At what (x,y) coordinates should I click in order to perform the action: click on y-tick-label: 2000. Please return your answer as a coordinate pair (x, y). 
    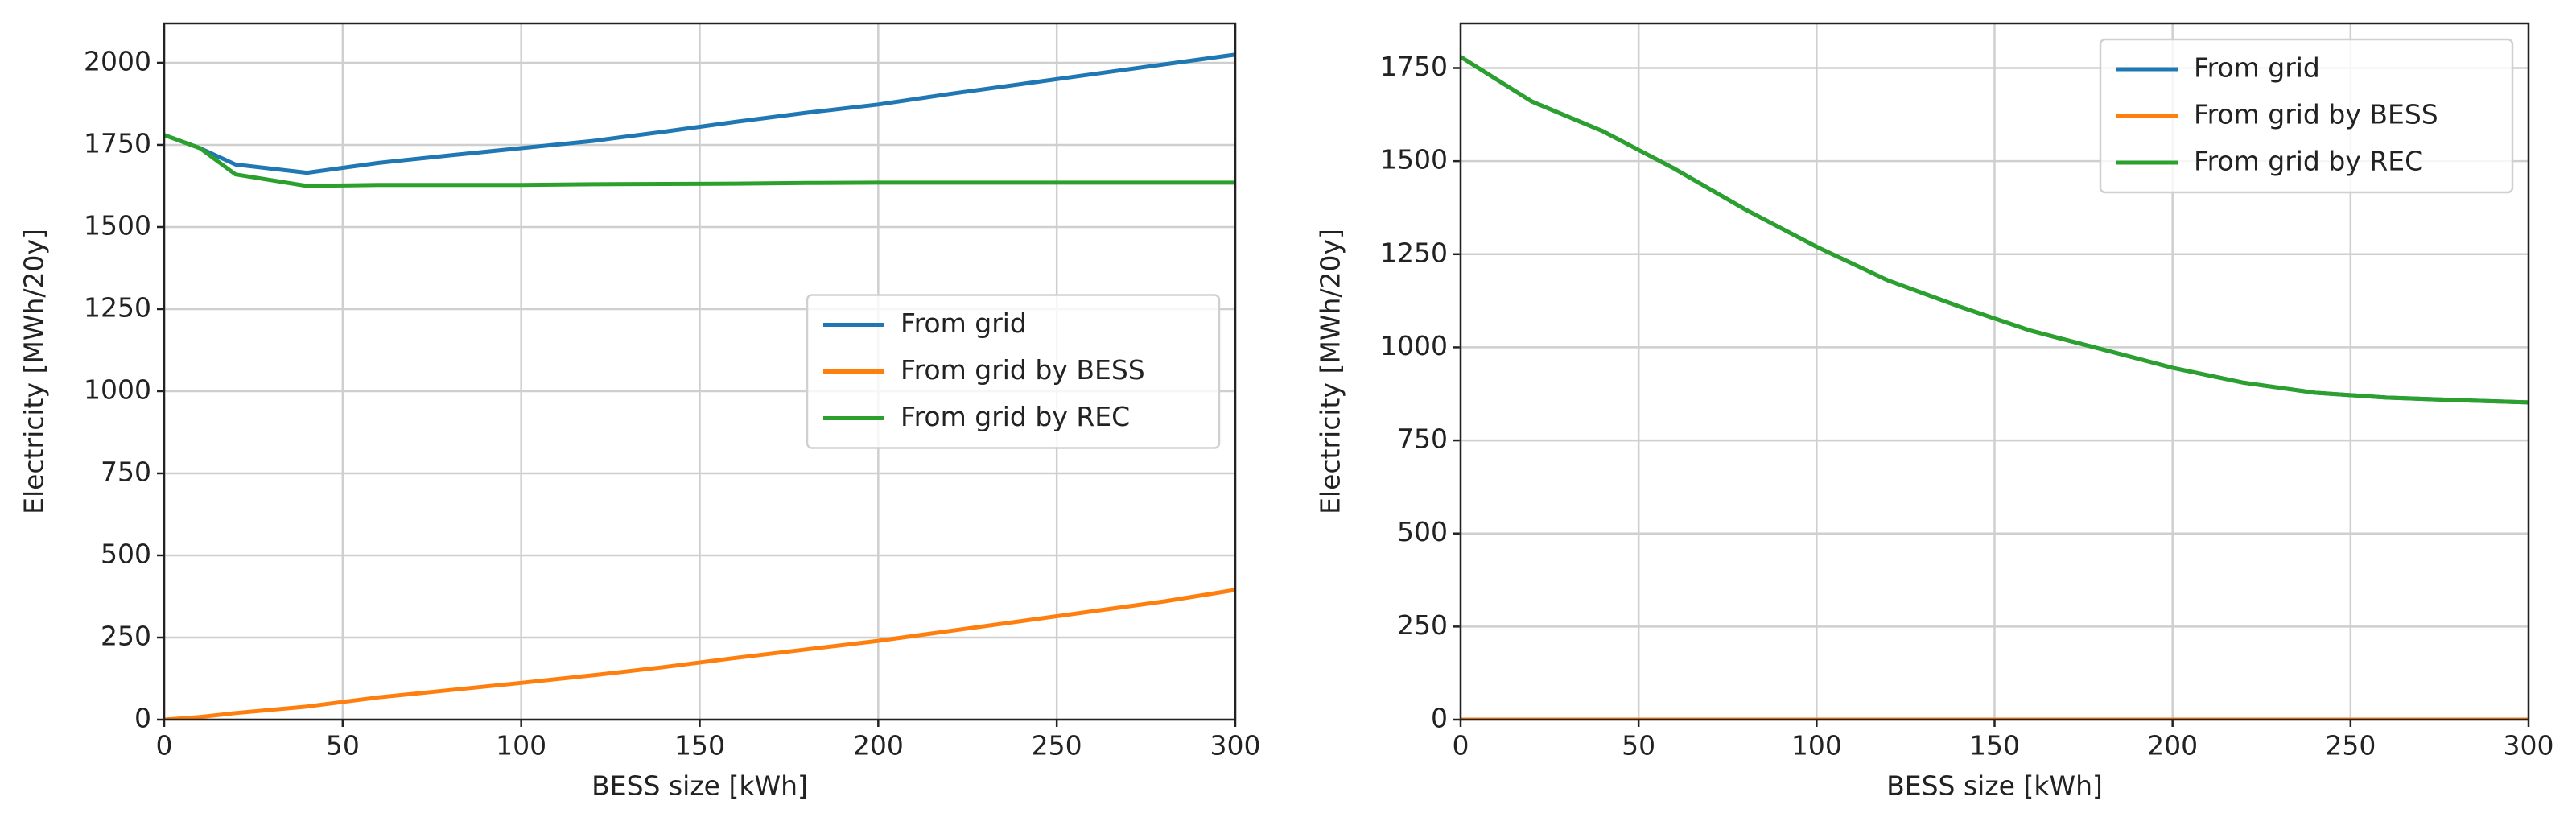
    Looking at the image, I should click on (117, 60).